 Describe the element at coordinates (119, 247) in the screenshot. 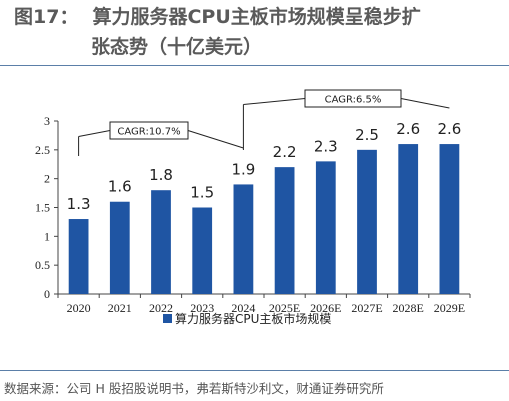

I see `bar-2021` at that location.